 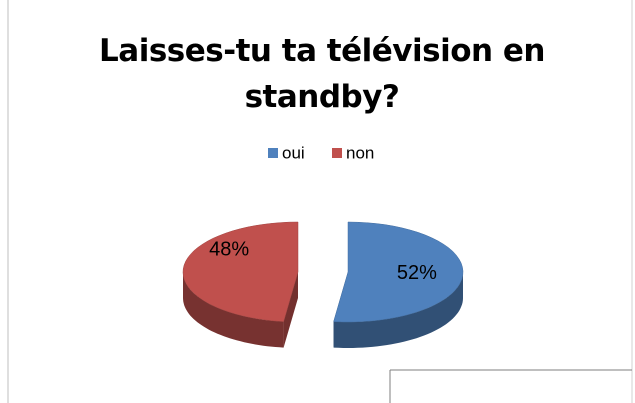 I want to click on data-label: 52%, so click(x=417, y=273).